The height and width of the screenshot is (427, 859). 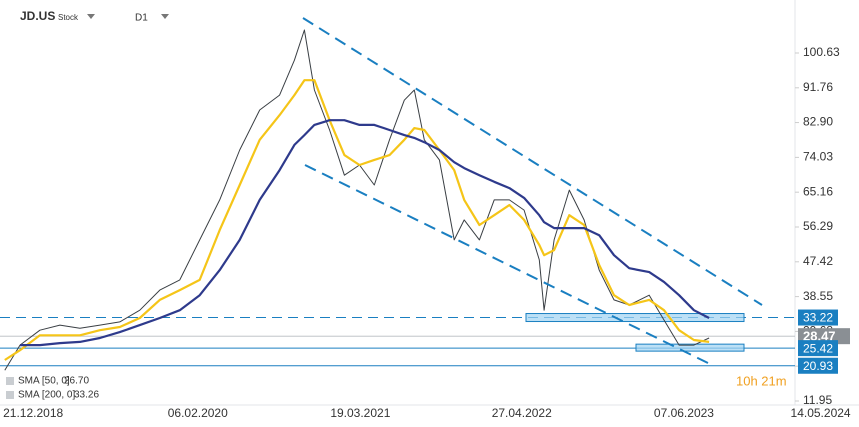 I want to click on legend-name: SMA [200, 0], so click(x=46, y=395).